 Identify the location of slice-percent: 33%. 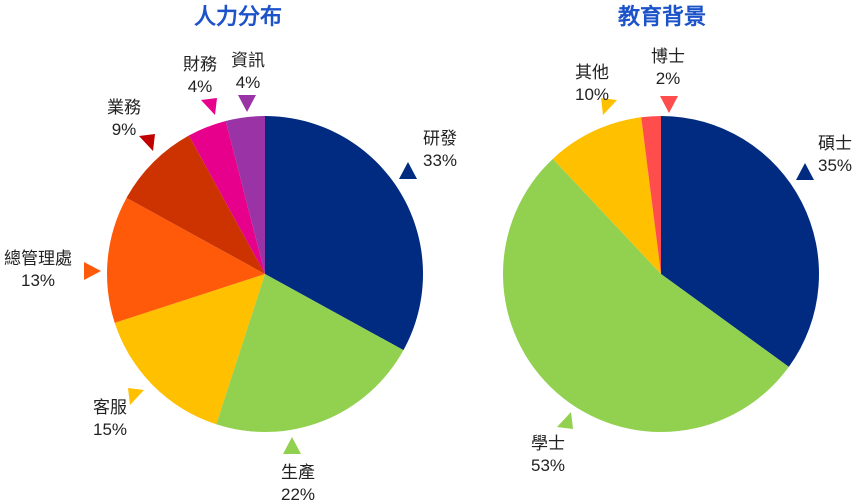
(440, 160).